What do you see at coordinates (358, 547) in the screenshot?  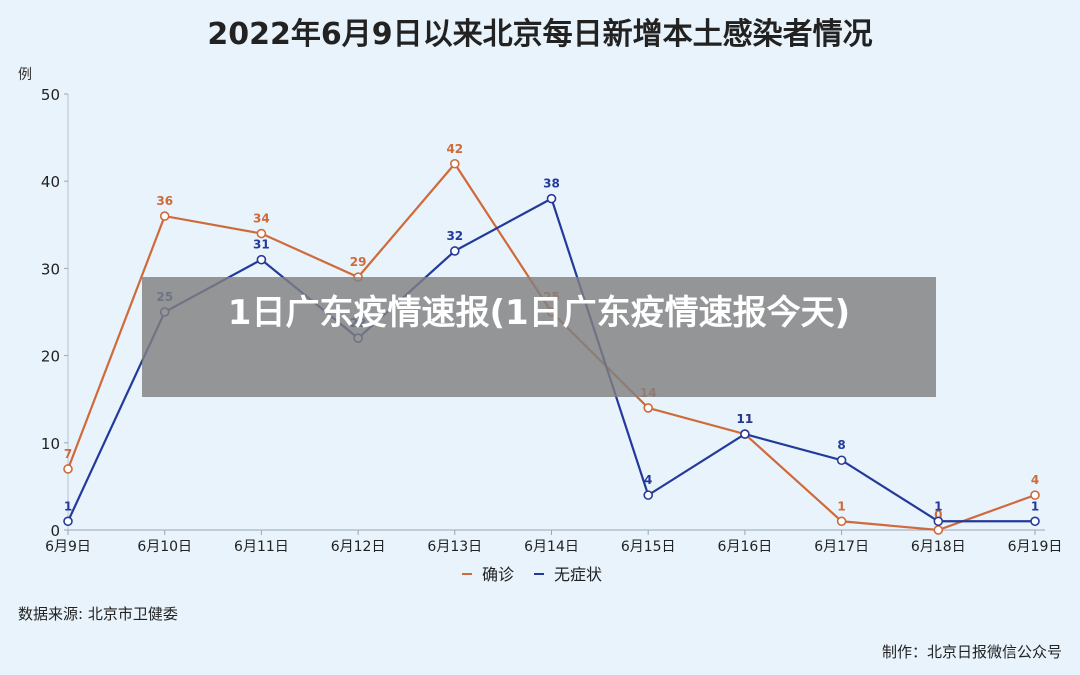 I see `x-tick-label: 6月12日` at bounding box center [358, 547].